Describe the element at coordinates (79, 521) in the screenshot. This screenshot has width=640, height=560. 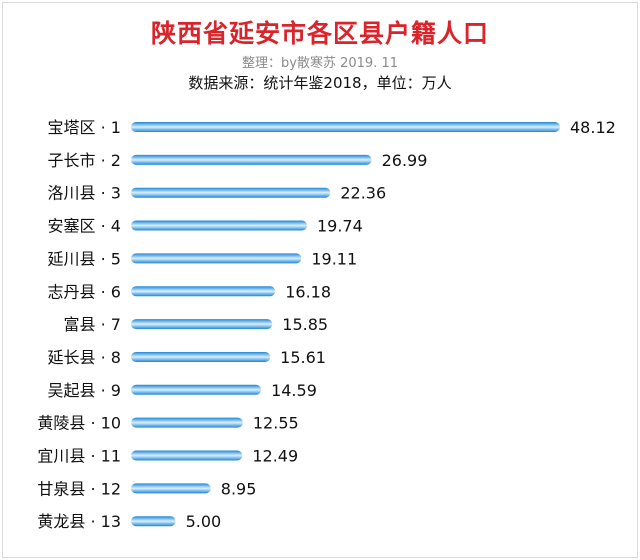
I see `category-label-13: 黄龙县 · 13` at that location.